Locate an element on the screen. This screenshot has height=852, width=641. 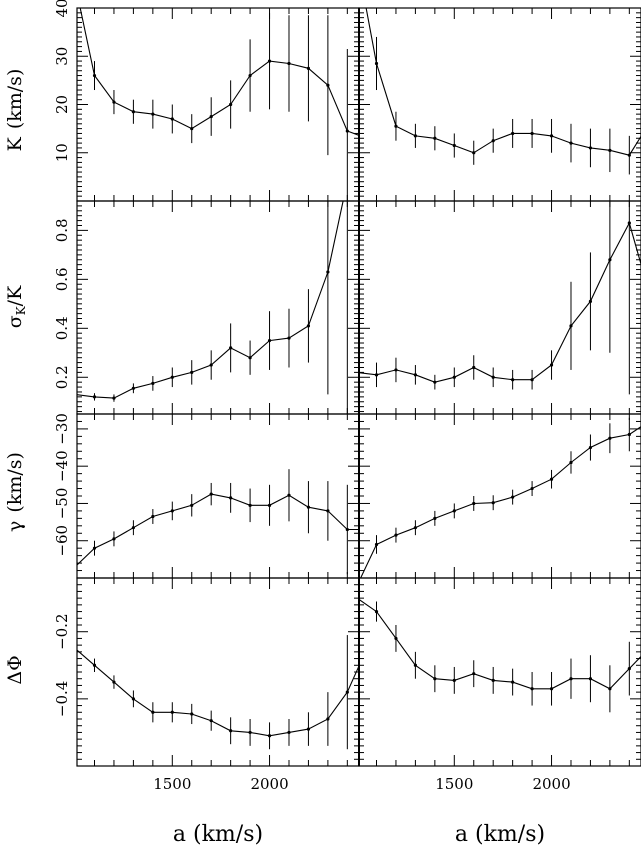
panel-gamma-left: −60 −50 −40 −30 is located at coordinates (206, 496).